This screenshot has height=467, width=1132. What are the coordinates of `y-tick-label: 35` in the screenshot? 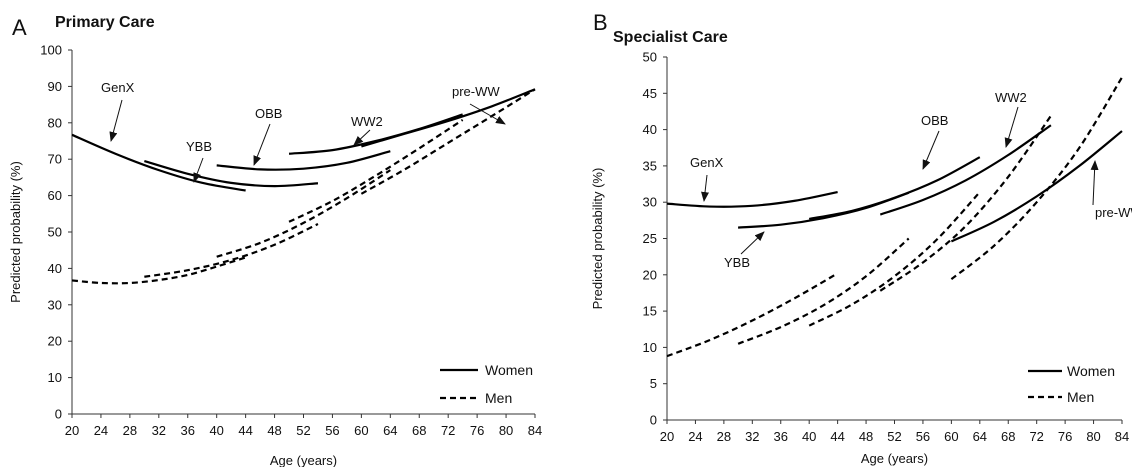 It's located at (650, 165).